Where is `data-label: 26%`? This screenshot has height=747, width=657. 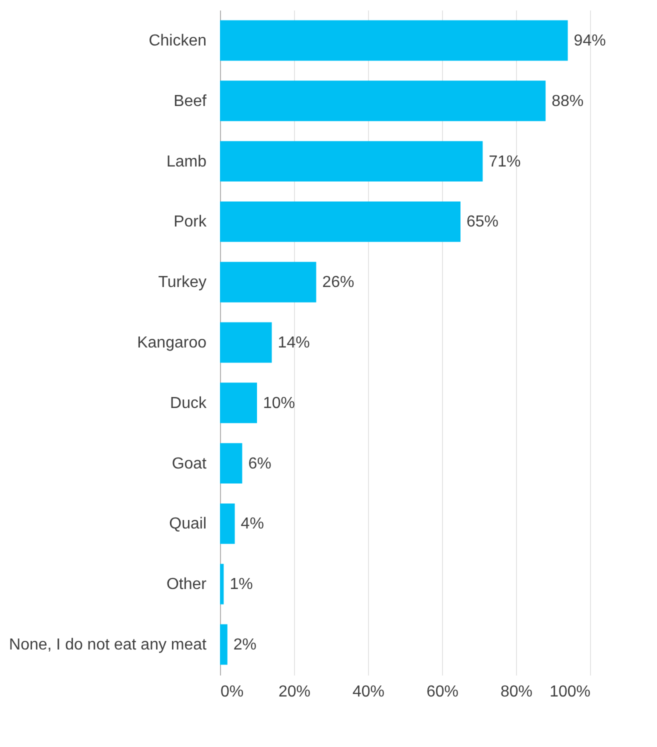 data-label: 26% is located at coordinates (338, 283).